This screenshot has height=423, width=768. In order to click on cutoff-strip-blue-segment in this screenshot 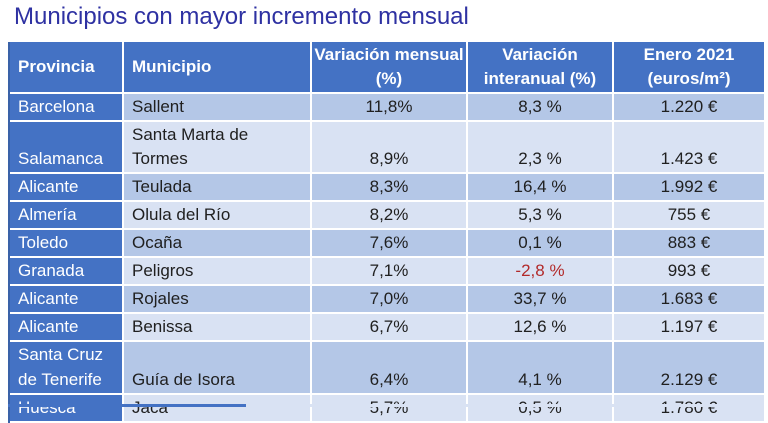, I will do `click(127, 405)`.